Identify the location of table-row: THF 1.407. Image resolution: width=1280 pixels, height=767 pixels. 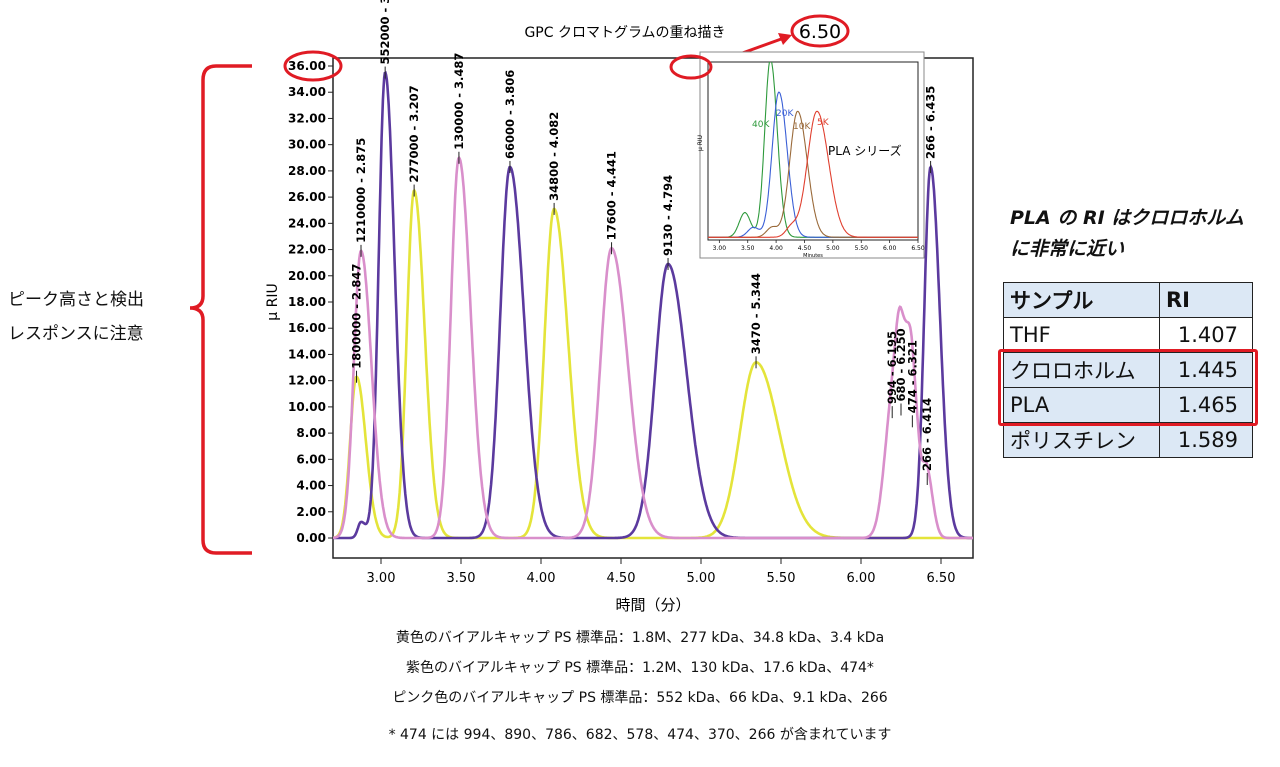
(1128, 335).